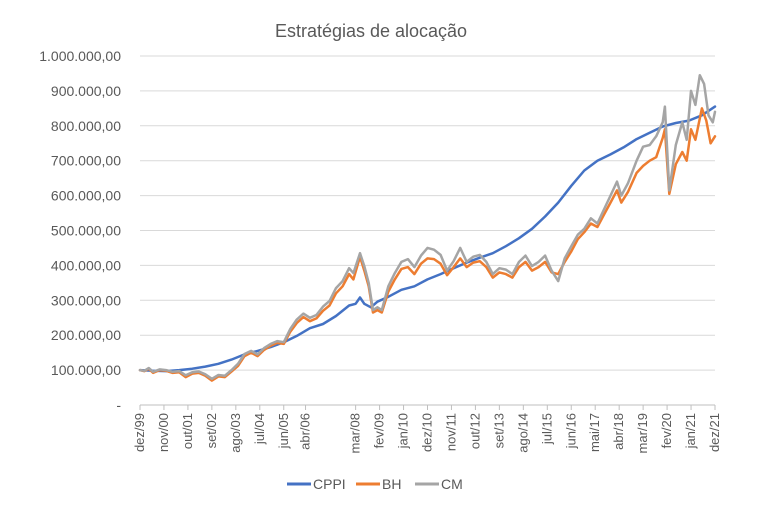 The image size is (768, 512). I want to click on x-tick-label: out/12, so click(474, 431).